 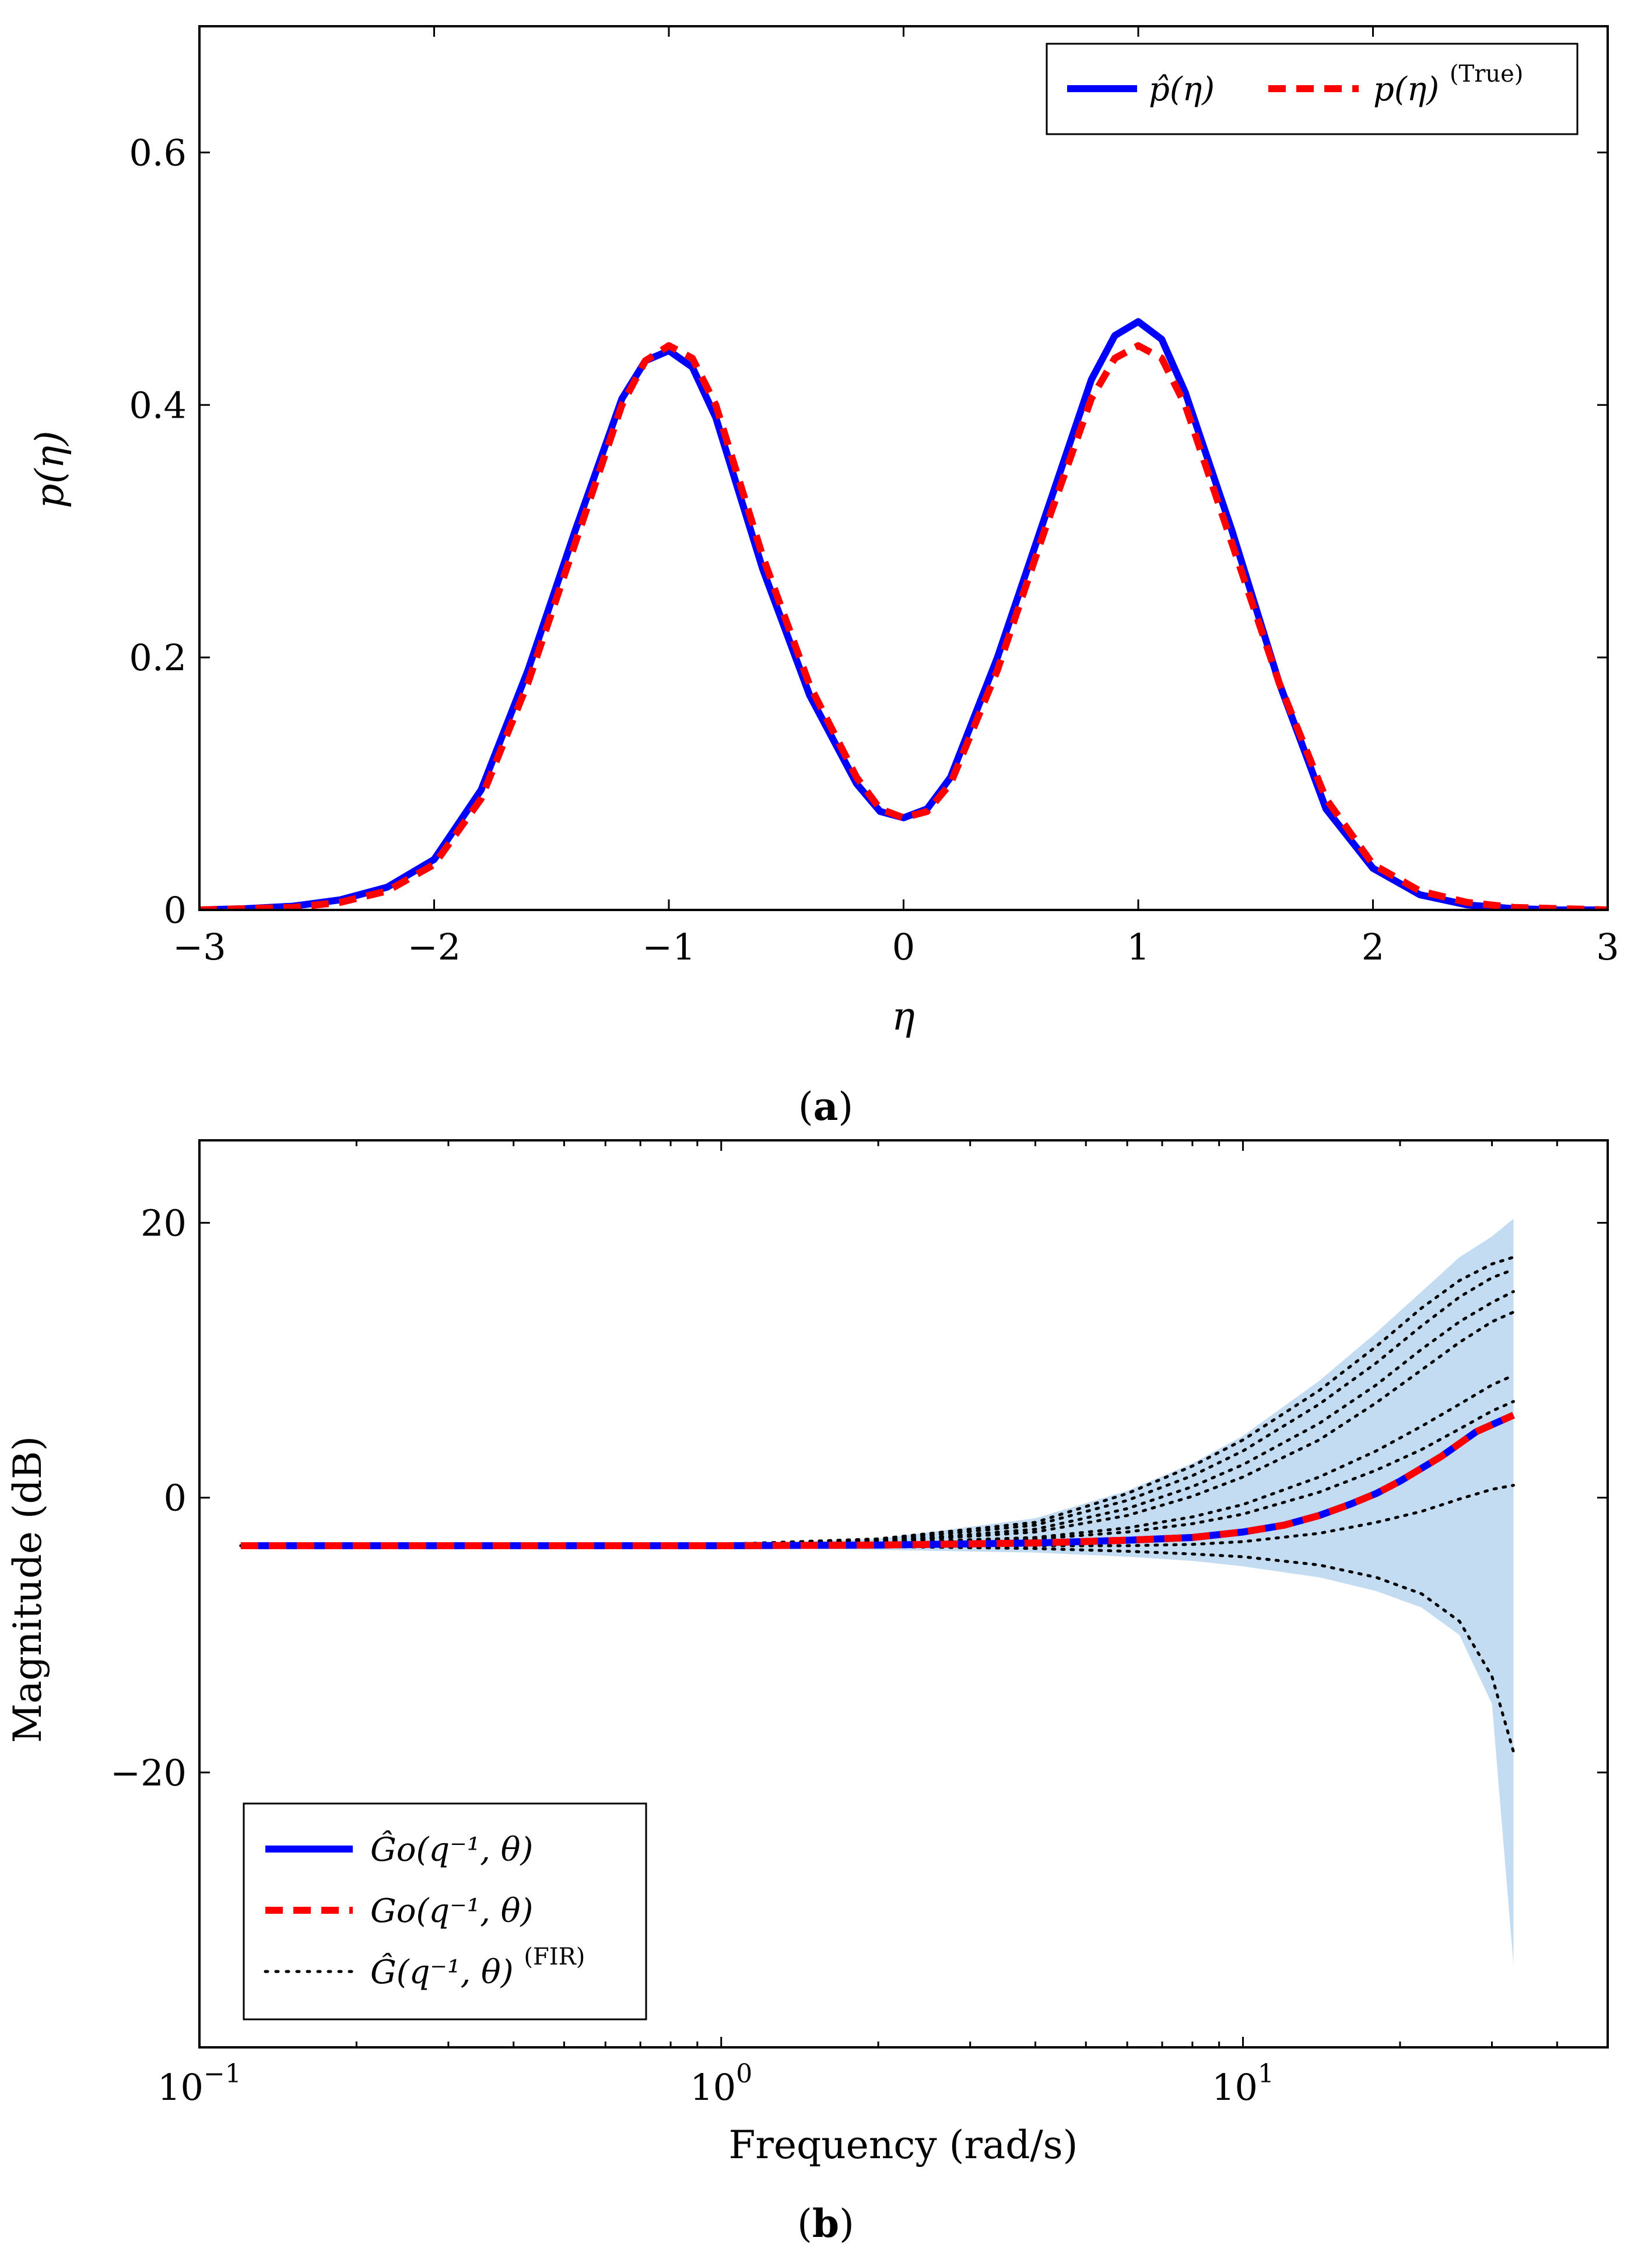 What do you see at coordinates (668, 947) in the screenshot?
I see `chart-a-xtick-label: −1` at bounding box center [668, 947].